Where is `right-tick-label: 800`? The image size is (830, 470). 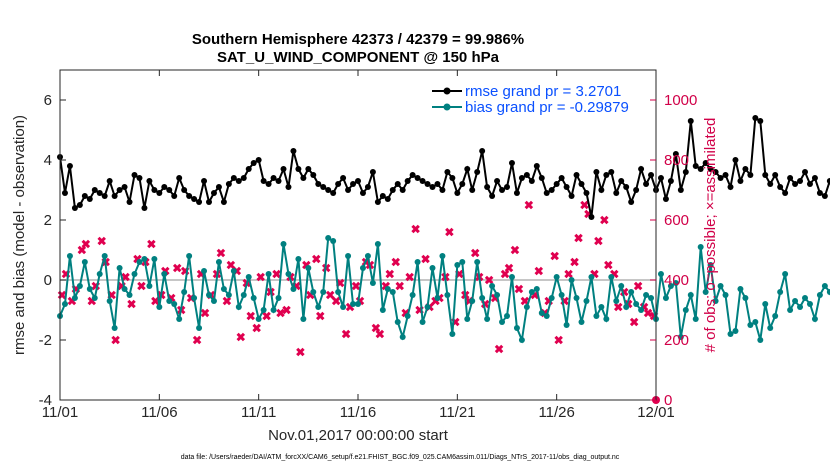 right-tick-label: 800 is located at coordinates (676, 160).